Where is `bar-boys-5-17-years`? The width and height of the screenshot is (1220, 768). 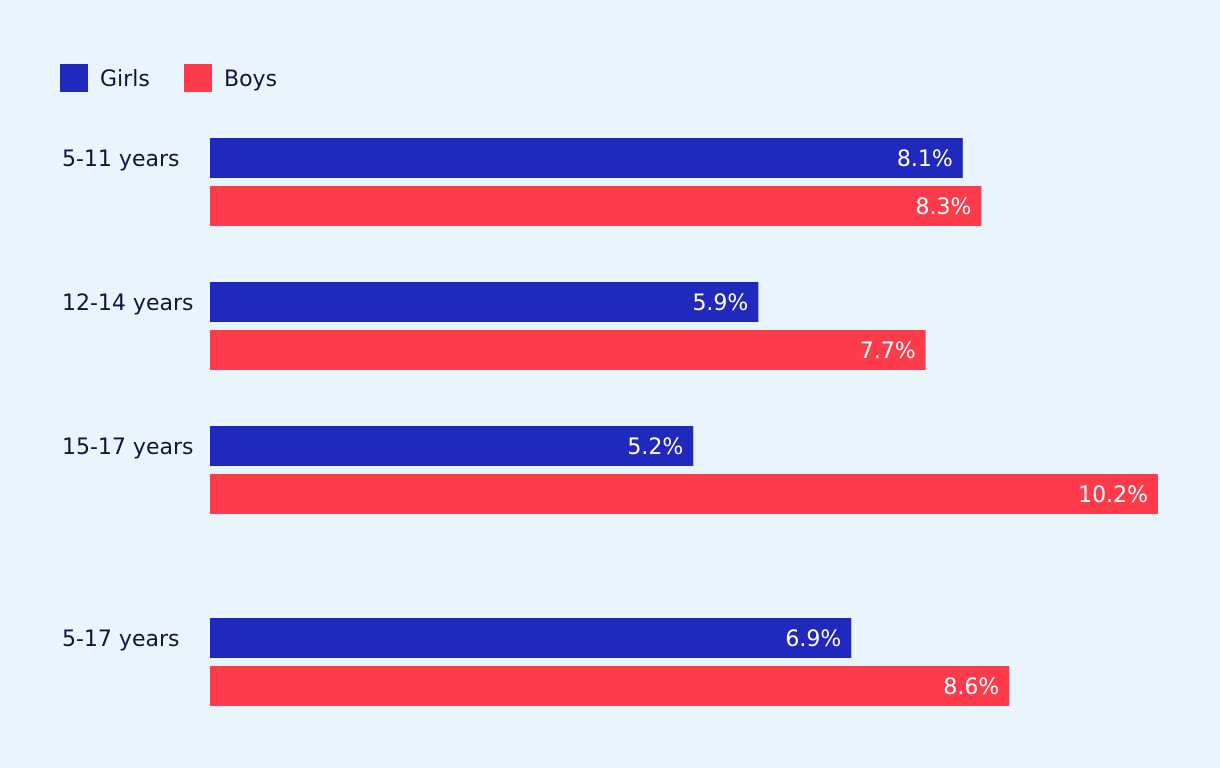 bar-boys-5-17-years is located at coordinates (610, 686).